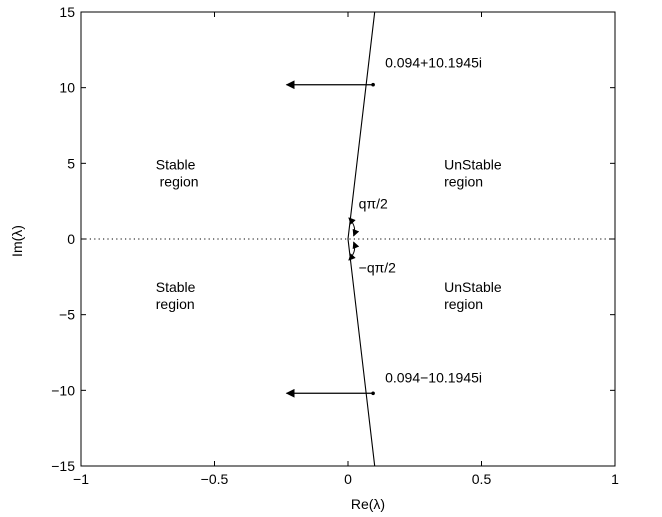 Image resolution: width=662 pixels, height=517 pixels. What do you see at coordinates (615, 479) in the screenshot?
I see `x-tick-label: 1` at bounding box center [615, 479].